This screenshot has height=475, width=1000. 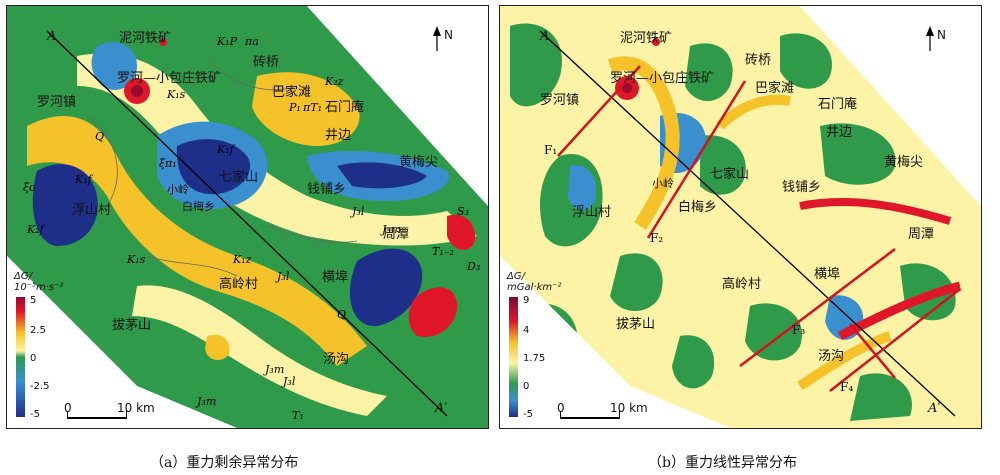 I want to click on strata-label: πa, so click(x=252, y=41).